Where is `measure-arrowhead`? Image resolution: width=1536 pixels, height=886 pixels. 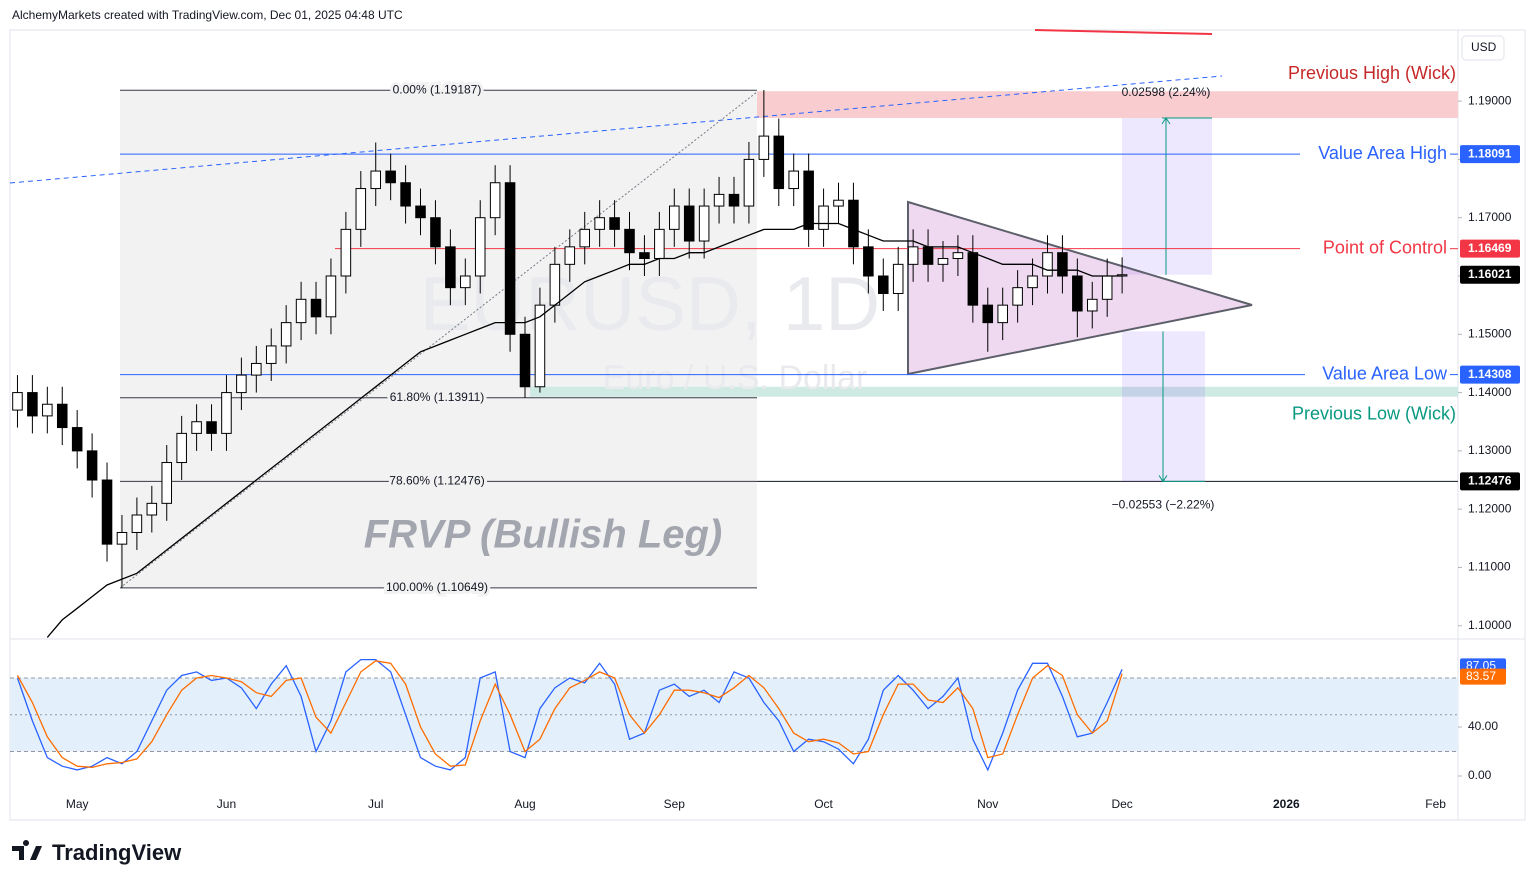 measure-arrowhead is located at coordinates (1166, 121).